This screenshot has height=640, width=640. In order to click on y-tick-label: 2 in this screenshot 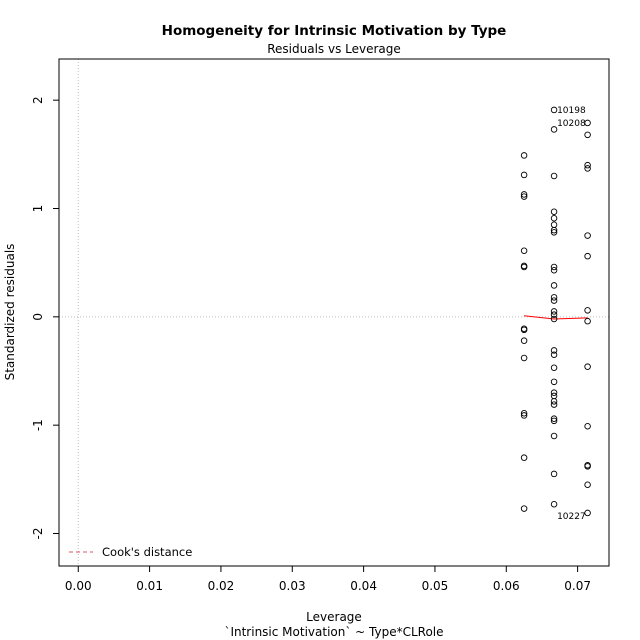, I will do `click(38, 100)`.